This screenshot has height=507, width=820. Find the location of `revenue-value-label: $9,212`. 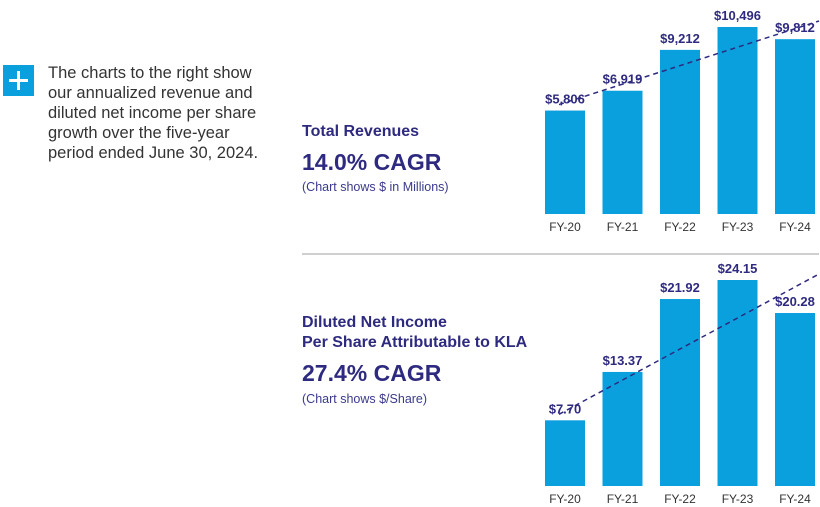

revenue-value-label: $9,212 is located at coordinates (680, 38).